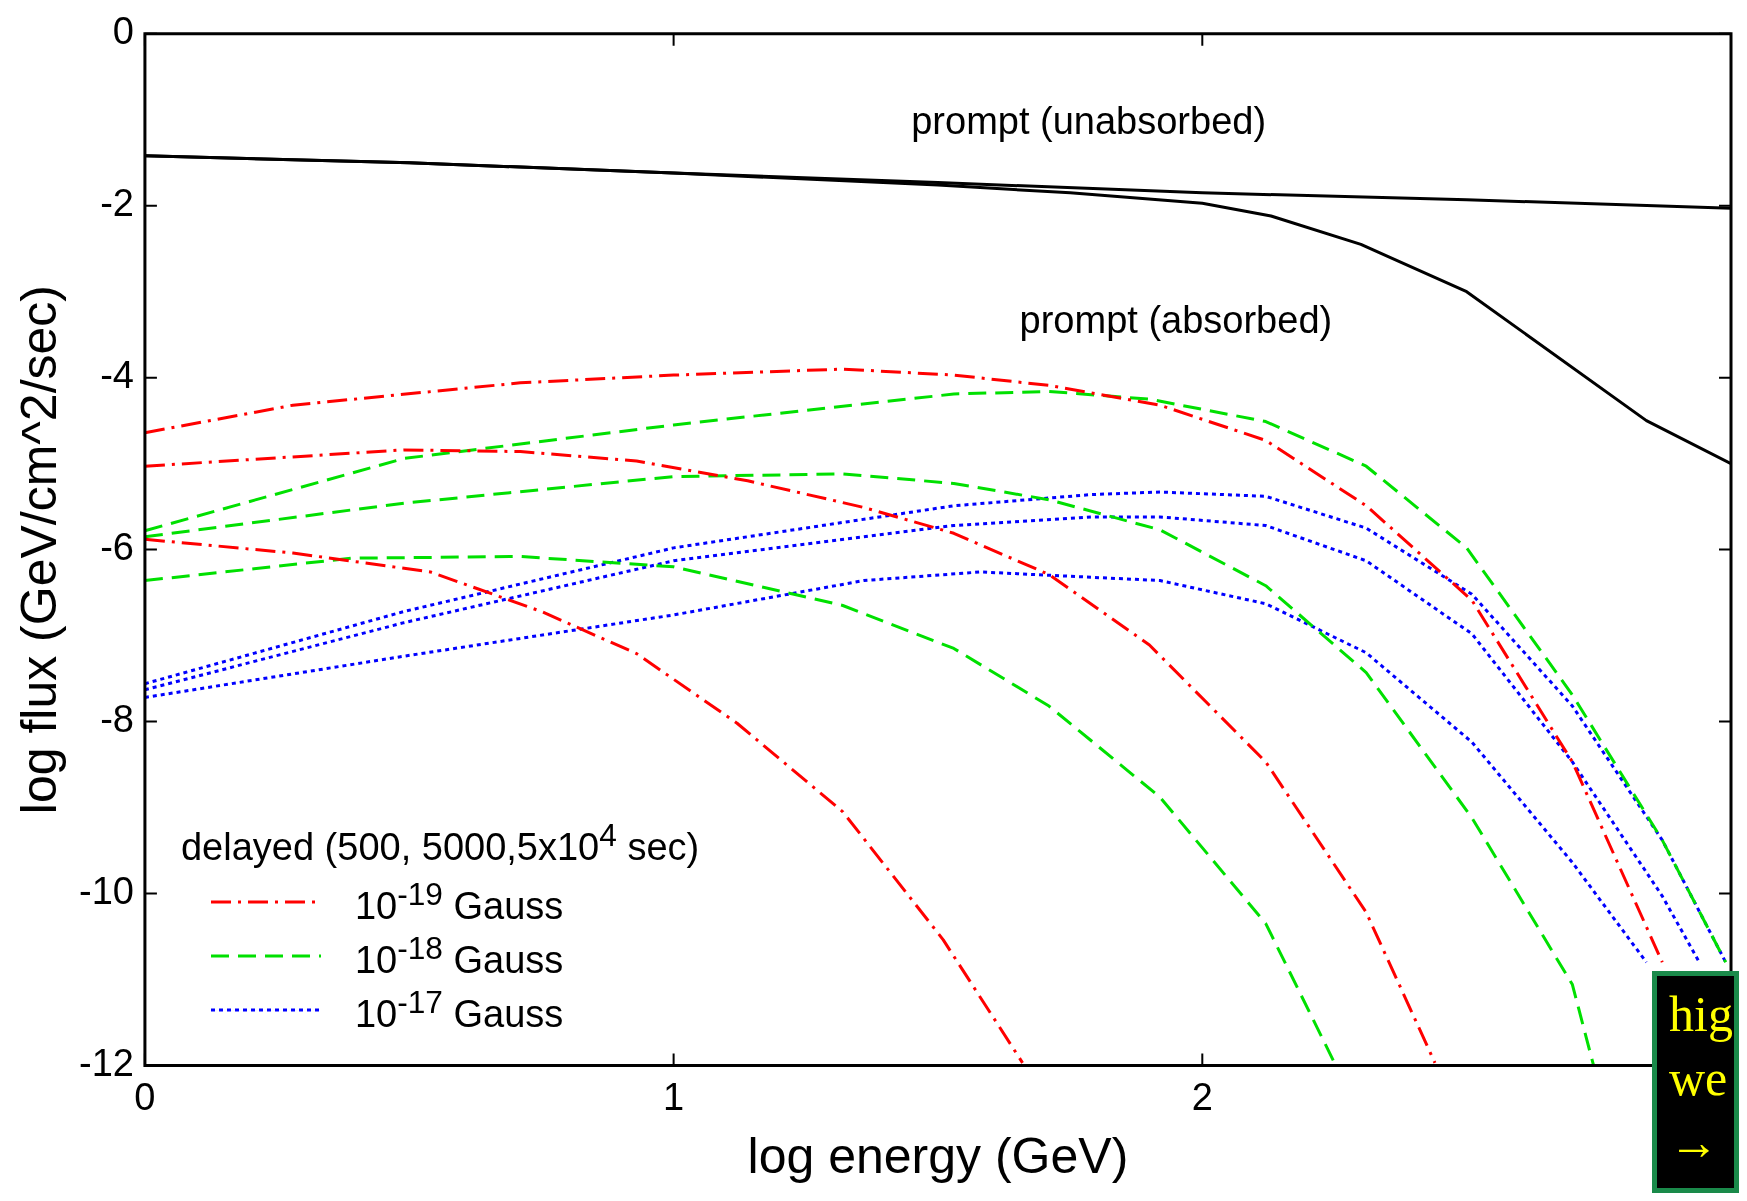 Image resolution: width=1747 pixels, height=1201 pixels. Describe the element at coordinates (106, 1062) in the screenshot. I see `y-tick-label: -12` at that location.